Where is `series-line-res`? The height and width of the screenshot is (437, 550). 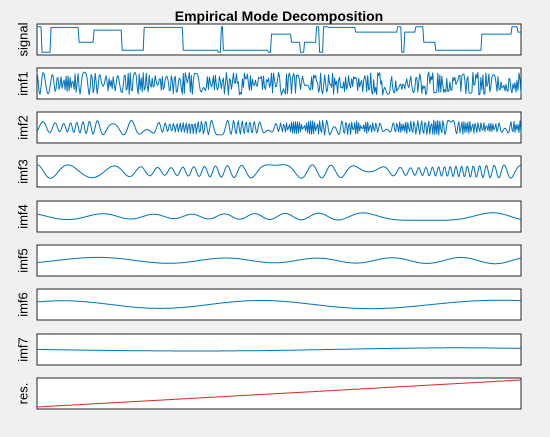
series-line-res is located at coordinates (279, 393).